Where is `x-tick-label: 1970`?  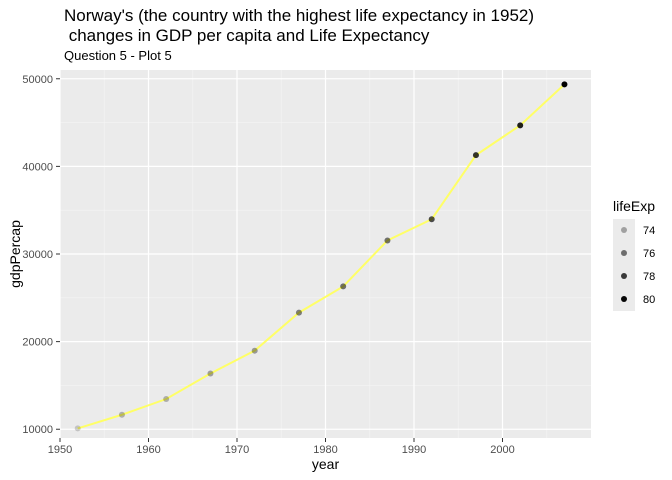 x-tick-label: 1970 is located at coordinates (237, 450).